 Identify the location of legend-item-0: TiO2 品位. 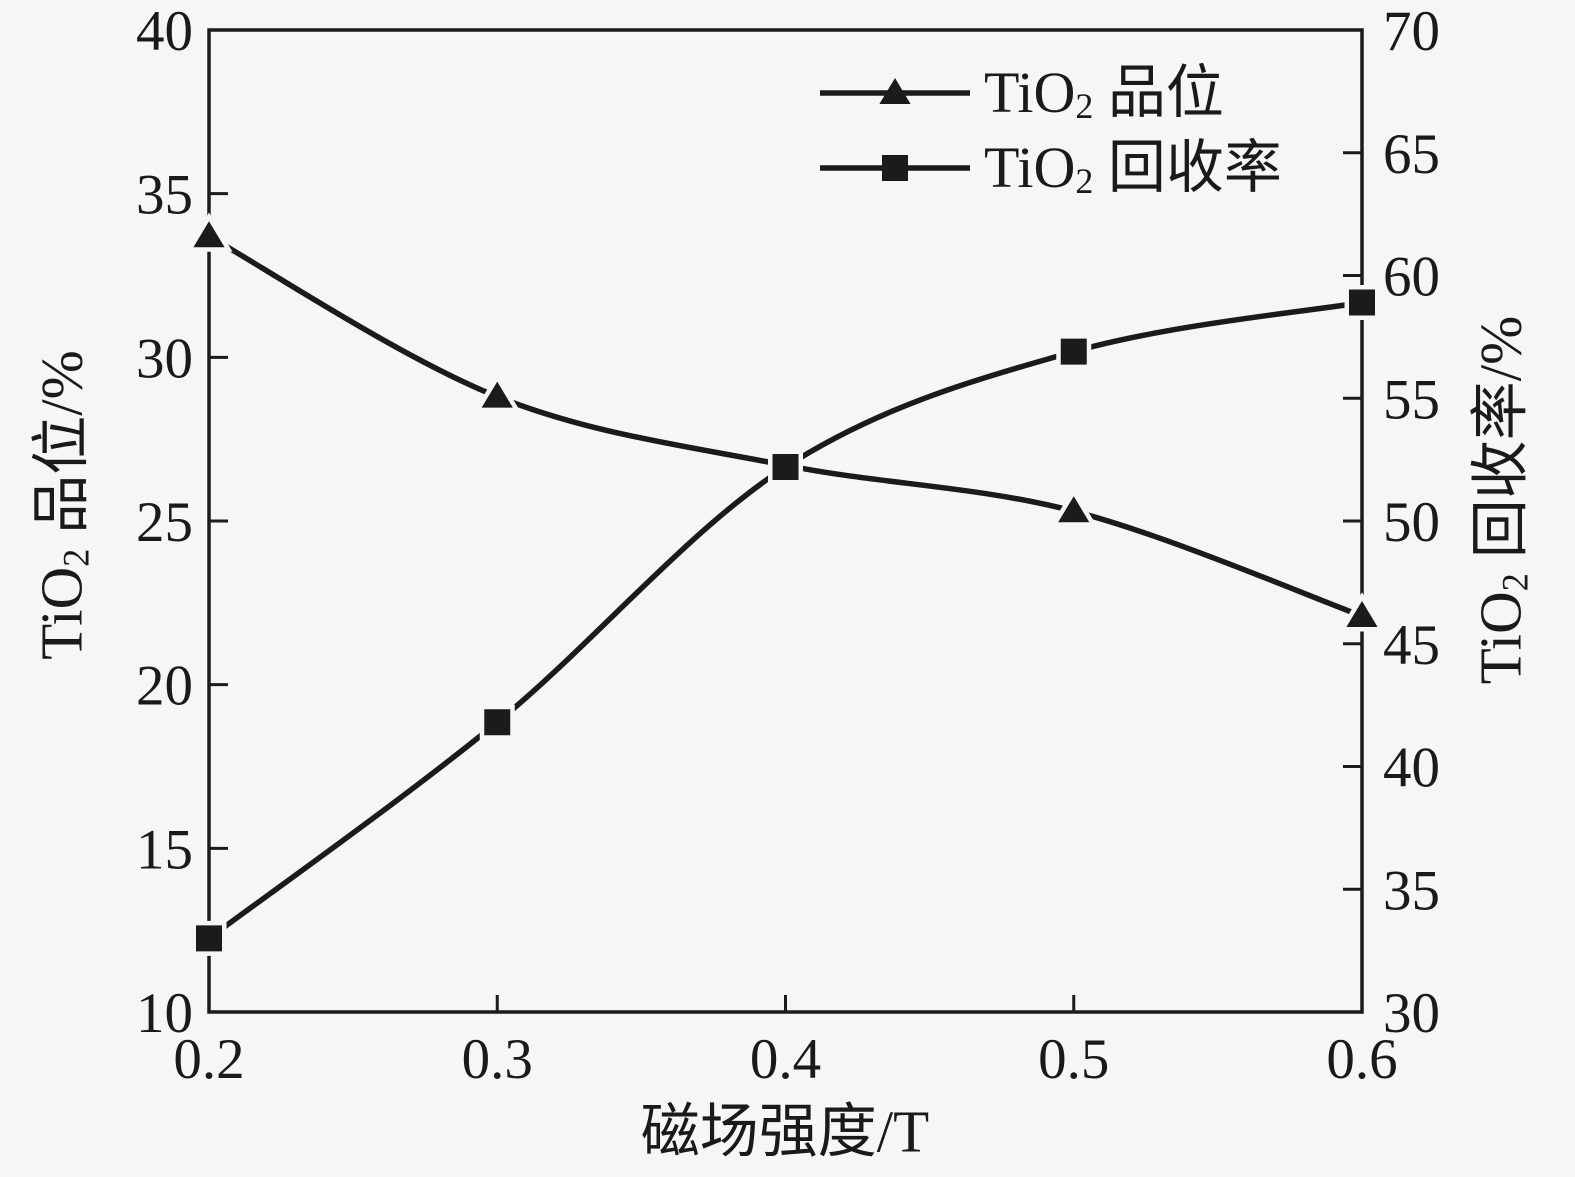
(1051, 92).